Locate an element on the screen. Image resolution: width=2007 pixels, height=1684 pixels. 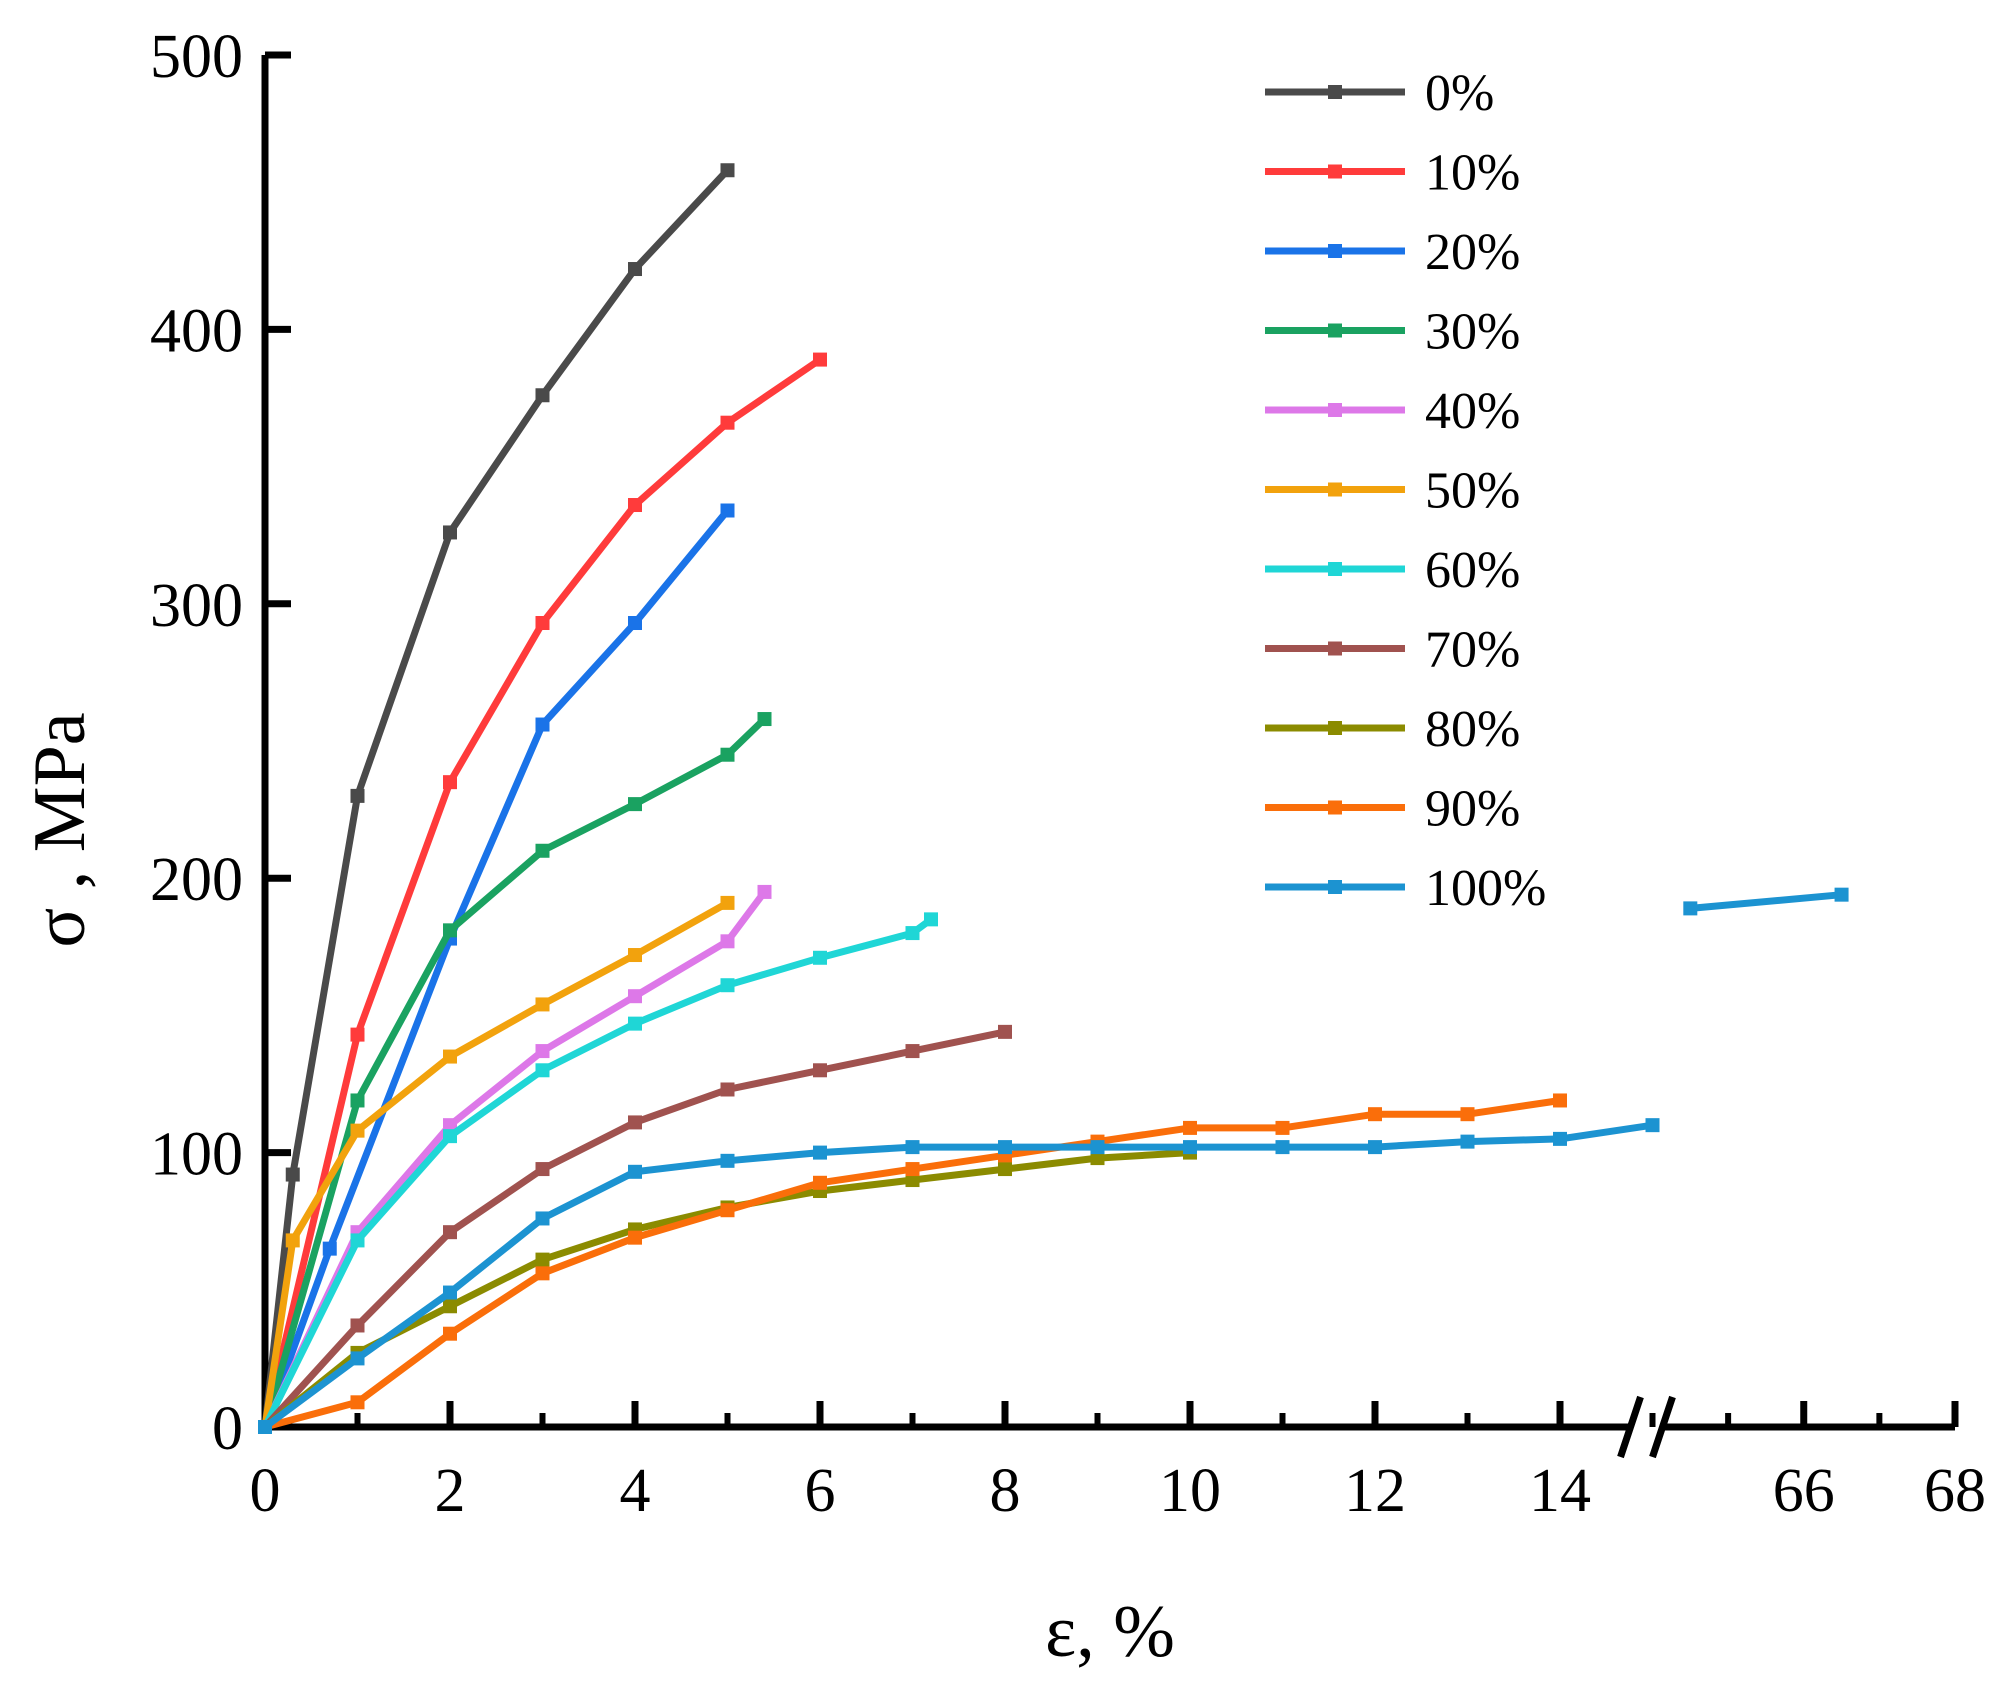
legend: 0% 10% 20% 30% 40% 50% 60% 70% 80% 90% 100% is located at coordinates (1405, 491).